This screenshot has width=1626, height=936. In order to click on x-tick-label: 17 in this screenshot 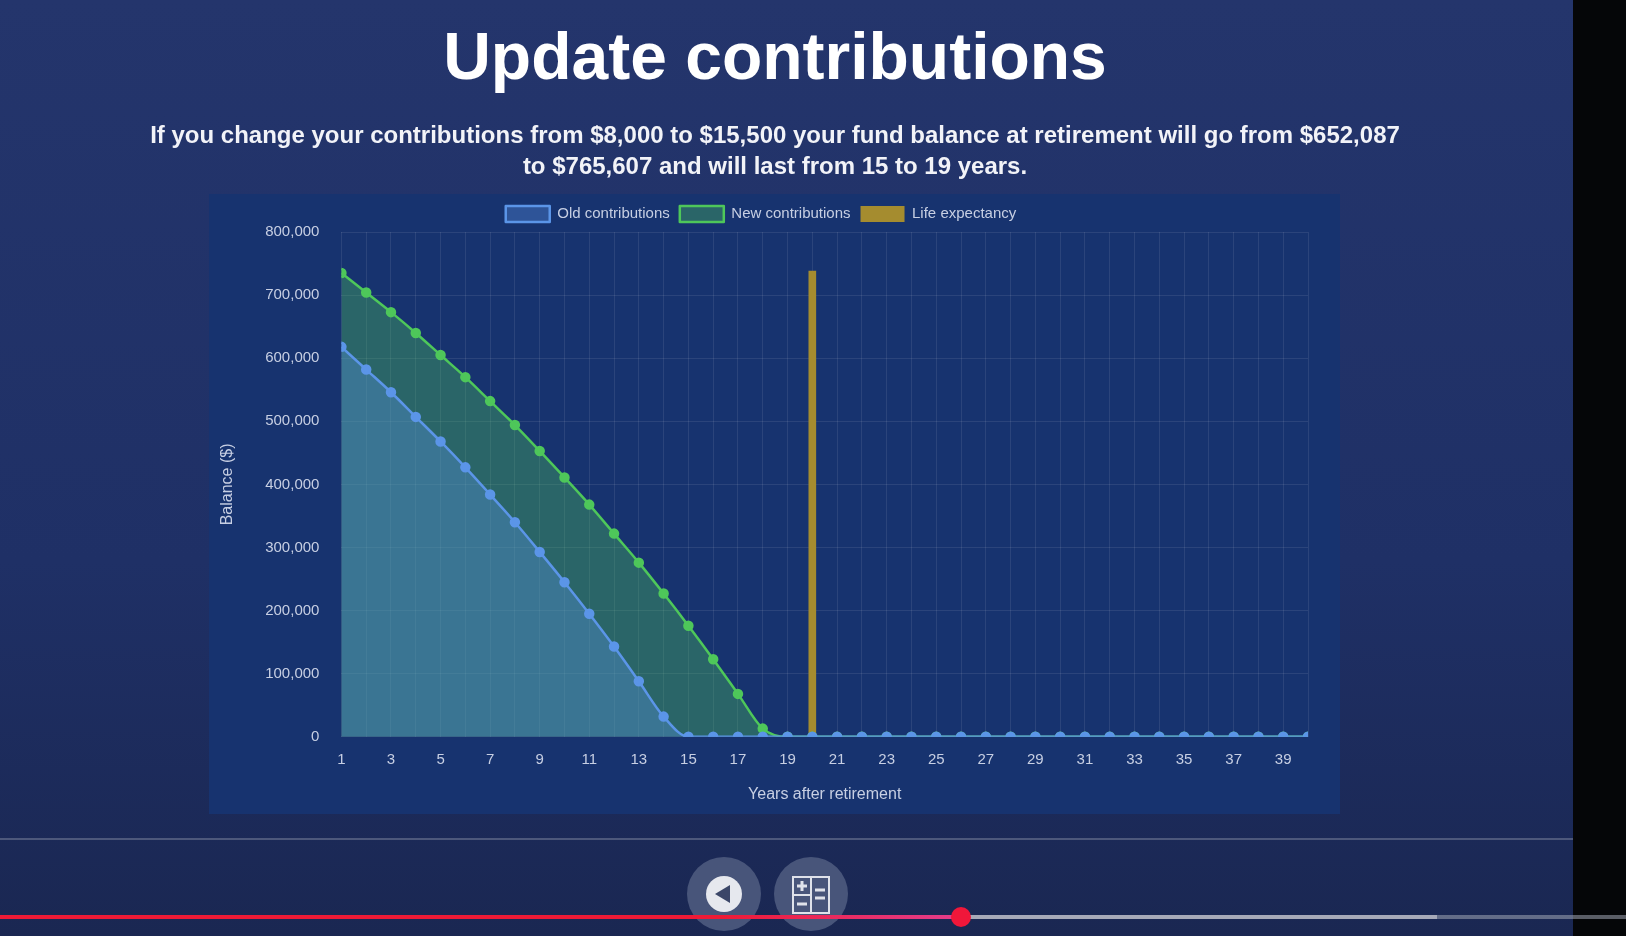, I will do `click(738, 758)`.